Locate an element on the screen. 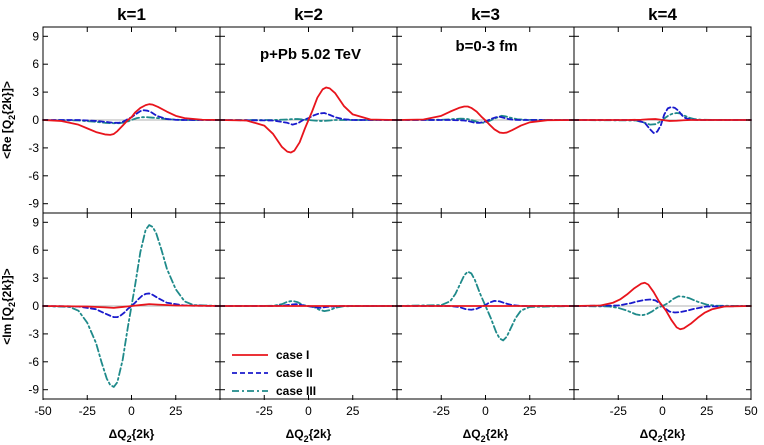  column-title-k1: k=1 is located at coordinates (131, 14).